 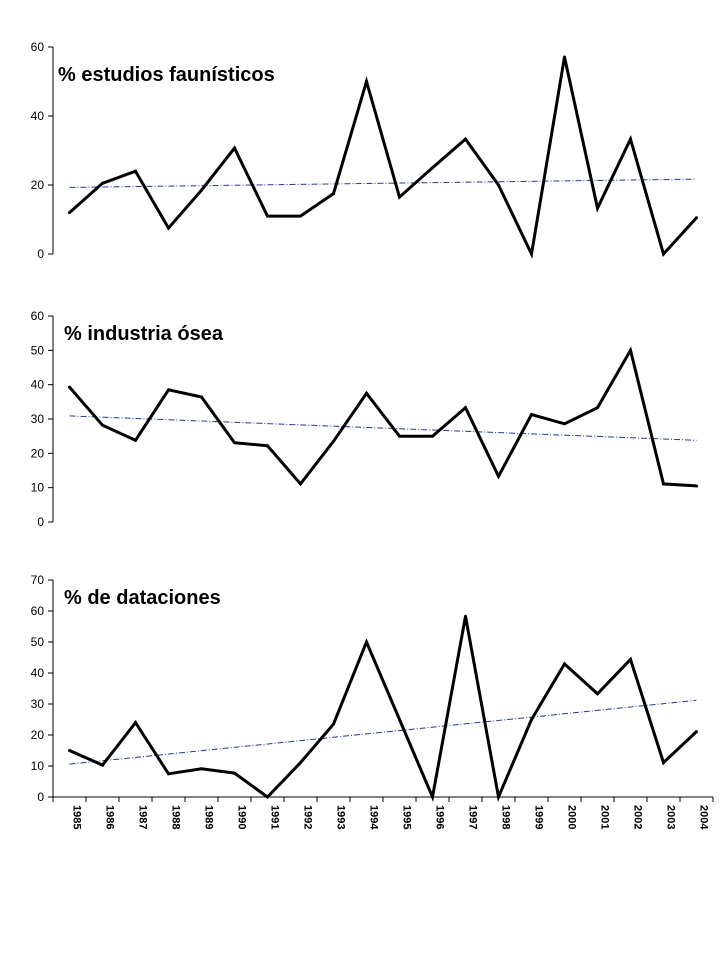 What do you see at coordinates (38, 766) in the screenshot?
I see `y-tick-label: 10` at bounding box center [38, 766].